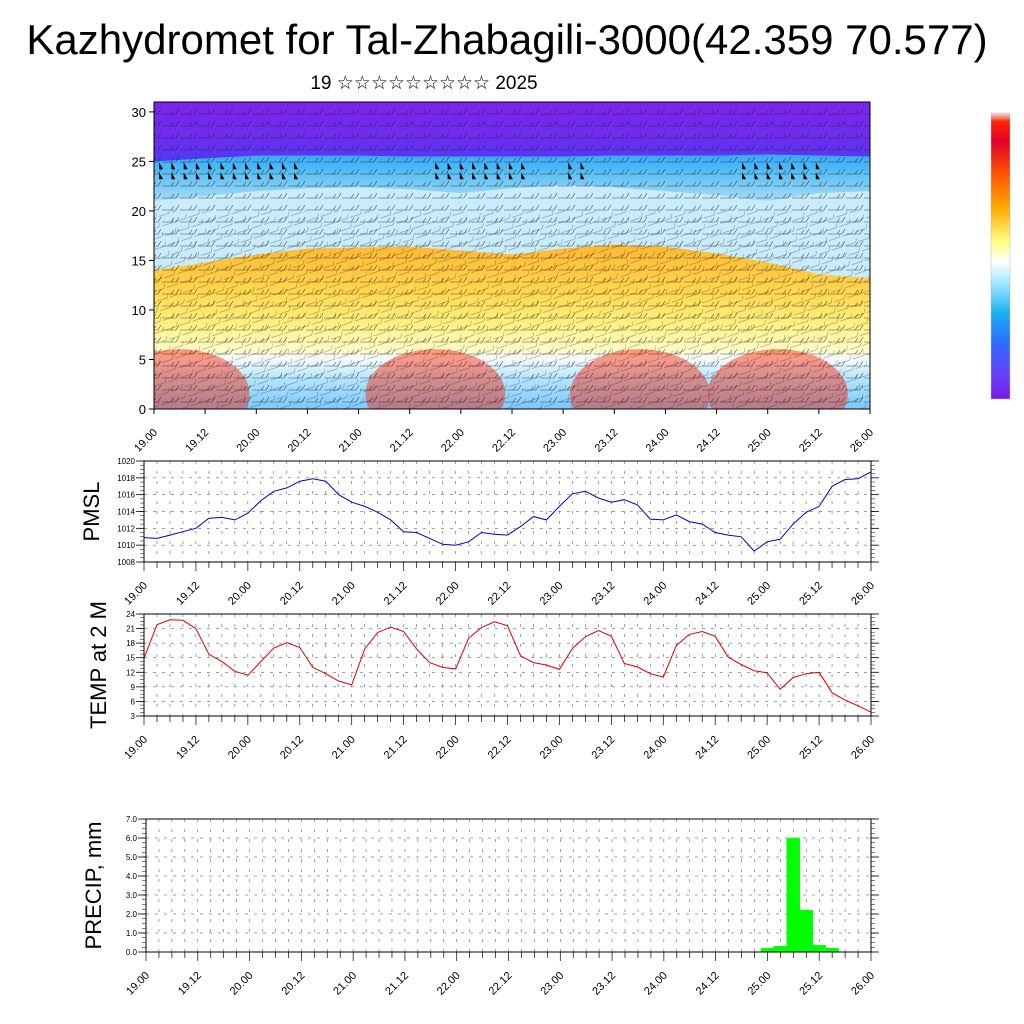  What do you see at coordinates (133, 701) in the screenshot?
I see `y-tick-label: 6` at bounding box center [133, 701].